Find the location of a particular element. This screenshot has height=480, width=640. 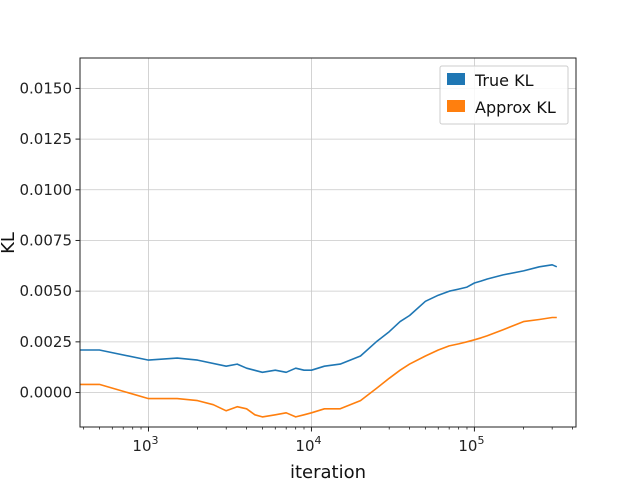

legend-swatch-approx-kl is located at coordinates (456, 106).